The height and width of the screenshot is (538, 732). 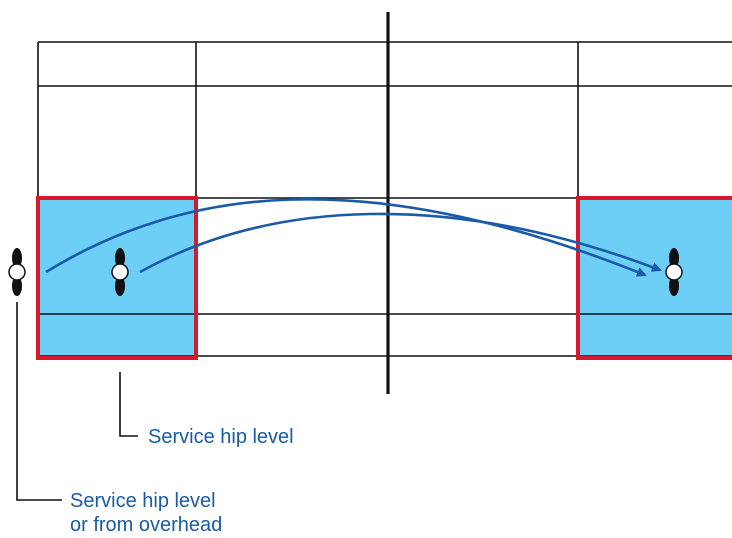 What do you see at coordinates (674, 272) in the screenshot?
I see `player-marker-right-box` at bounding box center [674, 272].